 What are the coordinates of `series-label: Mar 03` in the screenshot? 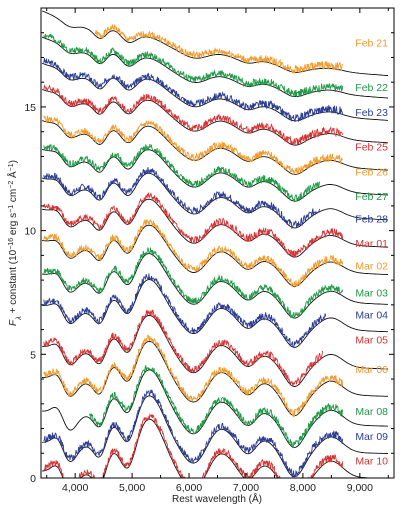 It's located at (371, 293).